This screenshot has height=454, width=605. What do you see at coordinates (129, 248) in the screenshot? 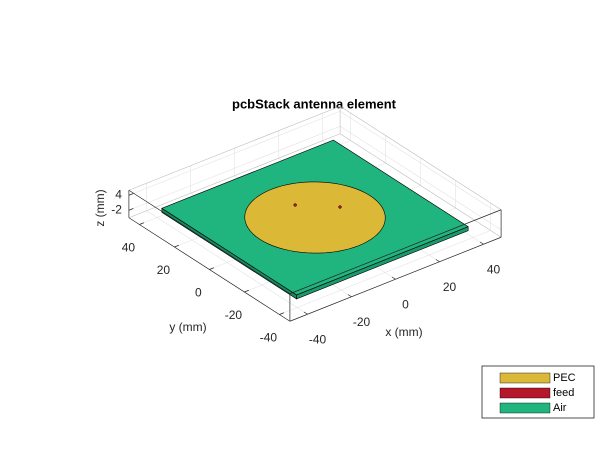
I see `y-tick-label: 40` at bounding box center [129, 248].